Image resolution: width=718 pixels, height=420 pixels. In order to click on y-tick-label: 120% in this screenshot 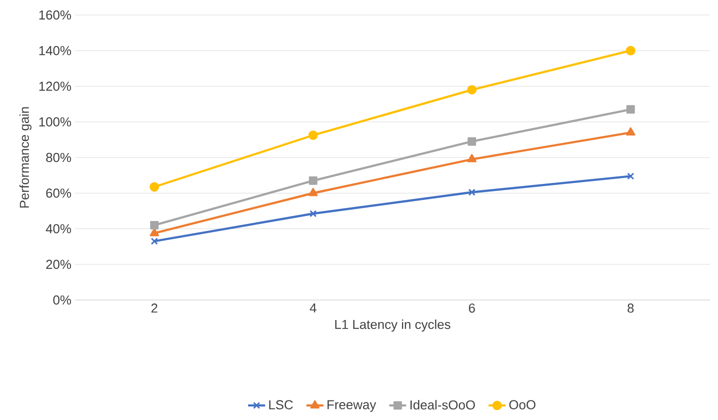, I will do `click(55, 86)`.